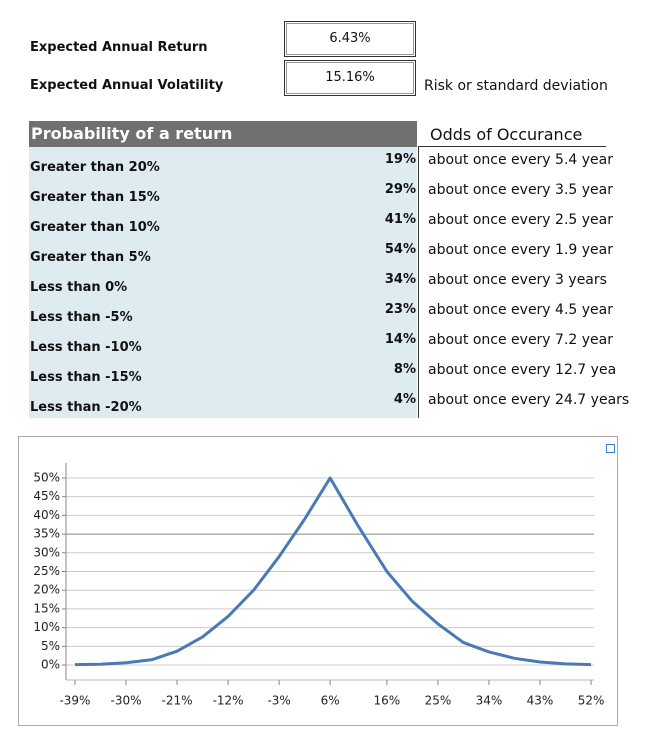 Image resolution: width=648 pixels, height=739 pixels. I want to click on x-tick-label: 16%, so click(387, 701).